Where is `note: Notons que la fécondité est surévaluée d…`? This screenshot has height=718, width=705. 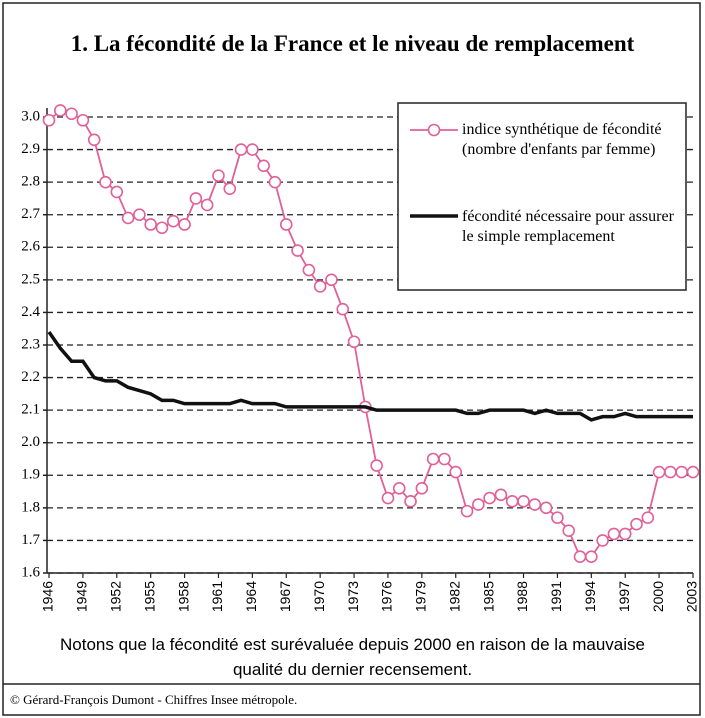
note: Notons que la fécondité est surévaluée d… is located at coordinates (352, 657).